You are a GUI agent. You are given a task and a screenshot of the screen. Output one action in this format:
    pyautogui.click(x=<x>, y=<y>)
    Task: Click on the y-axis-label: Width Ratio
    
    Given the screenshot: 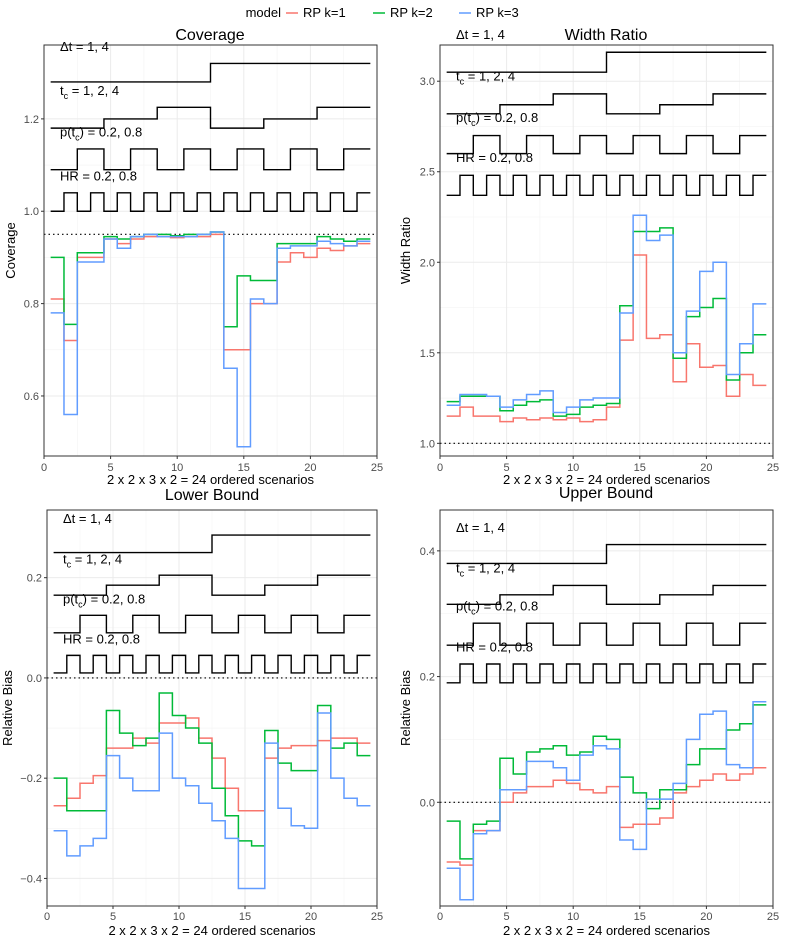 What is the action you would take?
    pyautogui.click(x=405, y=250)
    